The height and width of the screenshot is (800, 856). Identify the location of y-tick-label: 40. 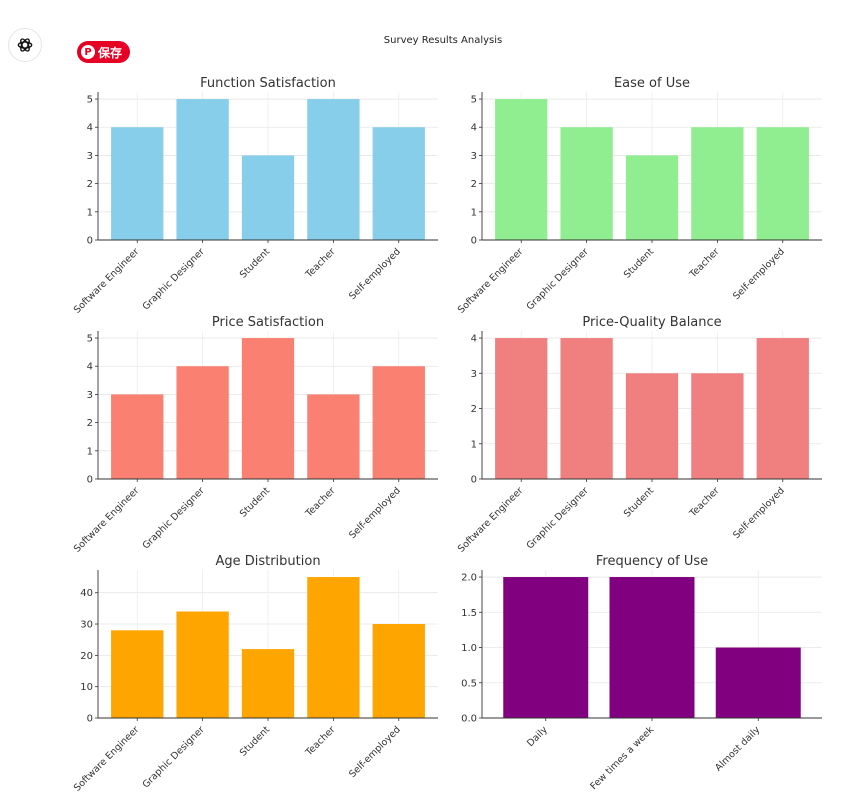
(86, 593).